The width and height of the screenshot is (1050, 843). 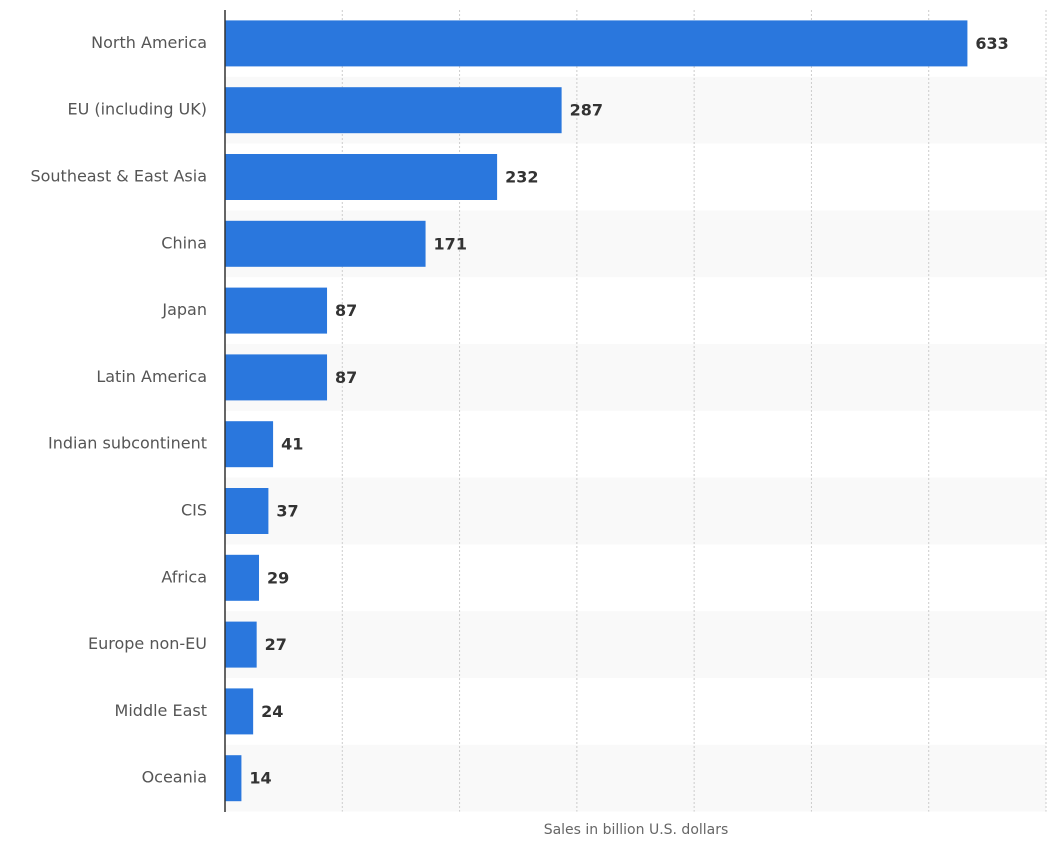 What do you see at coordinates (450, 243) in the screenshot?
I see `data-label: 171` at bounding box center [450, 243].